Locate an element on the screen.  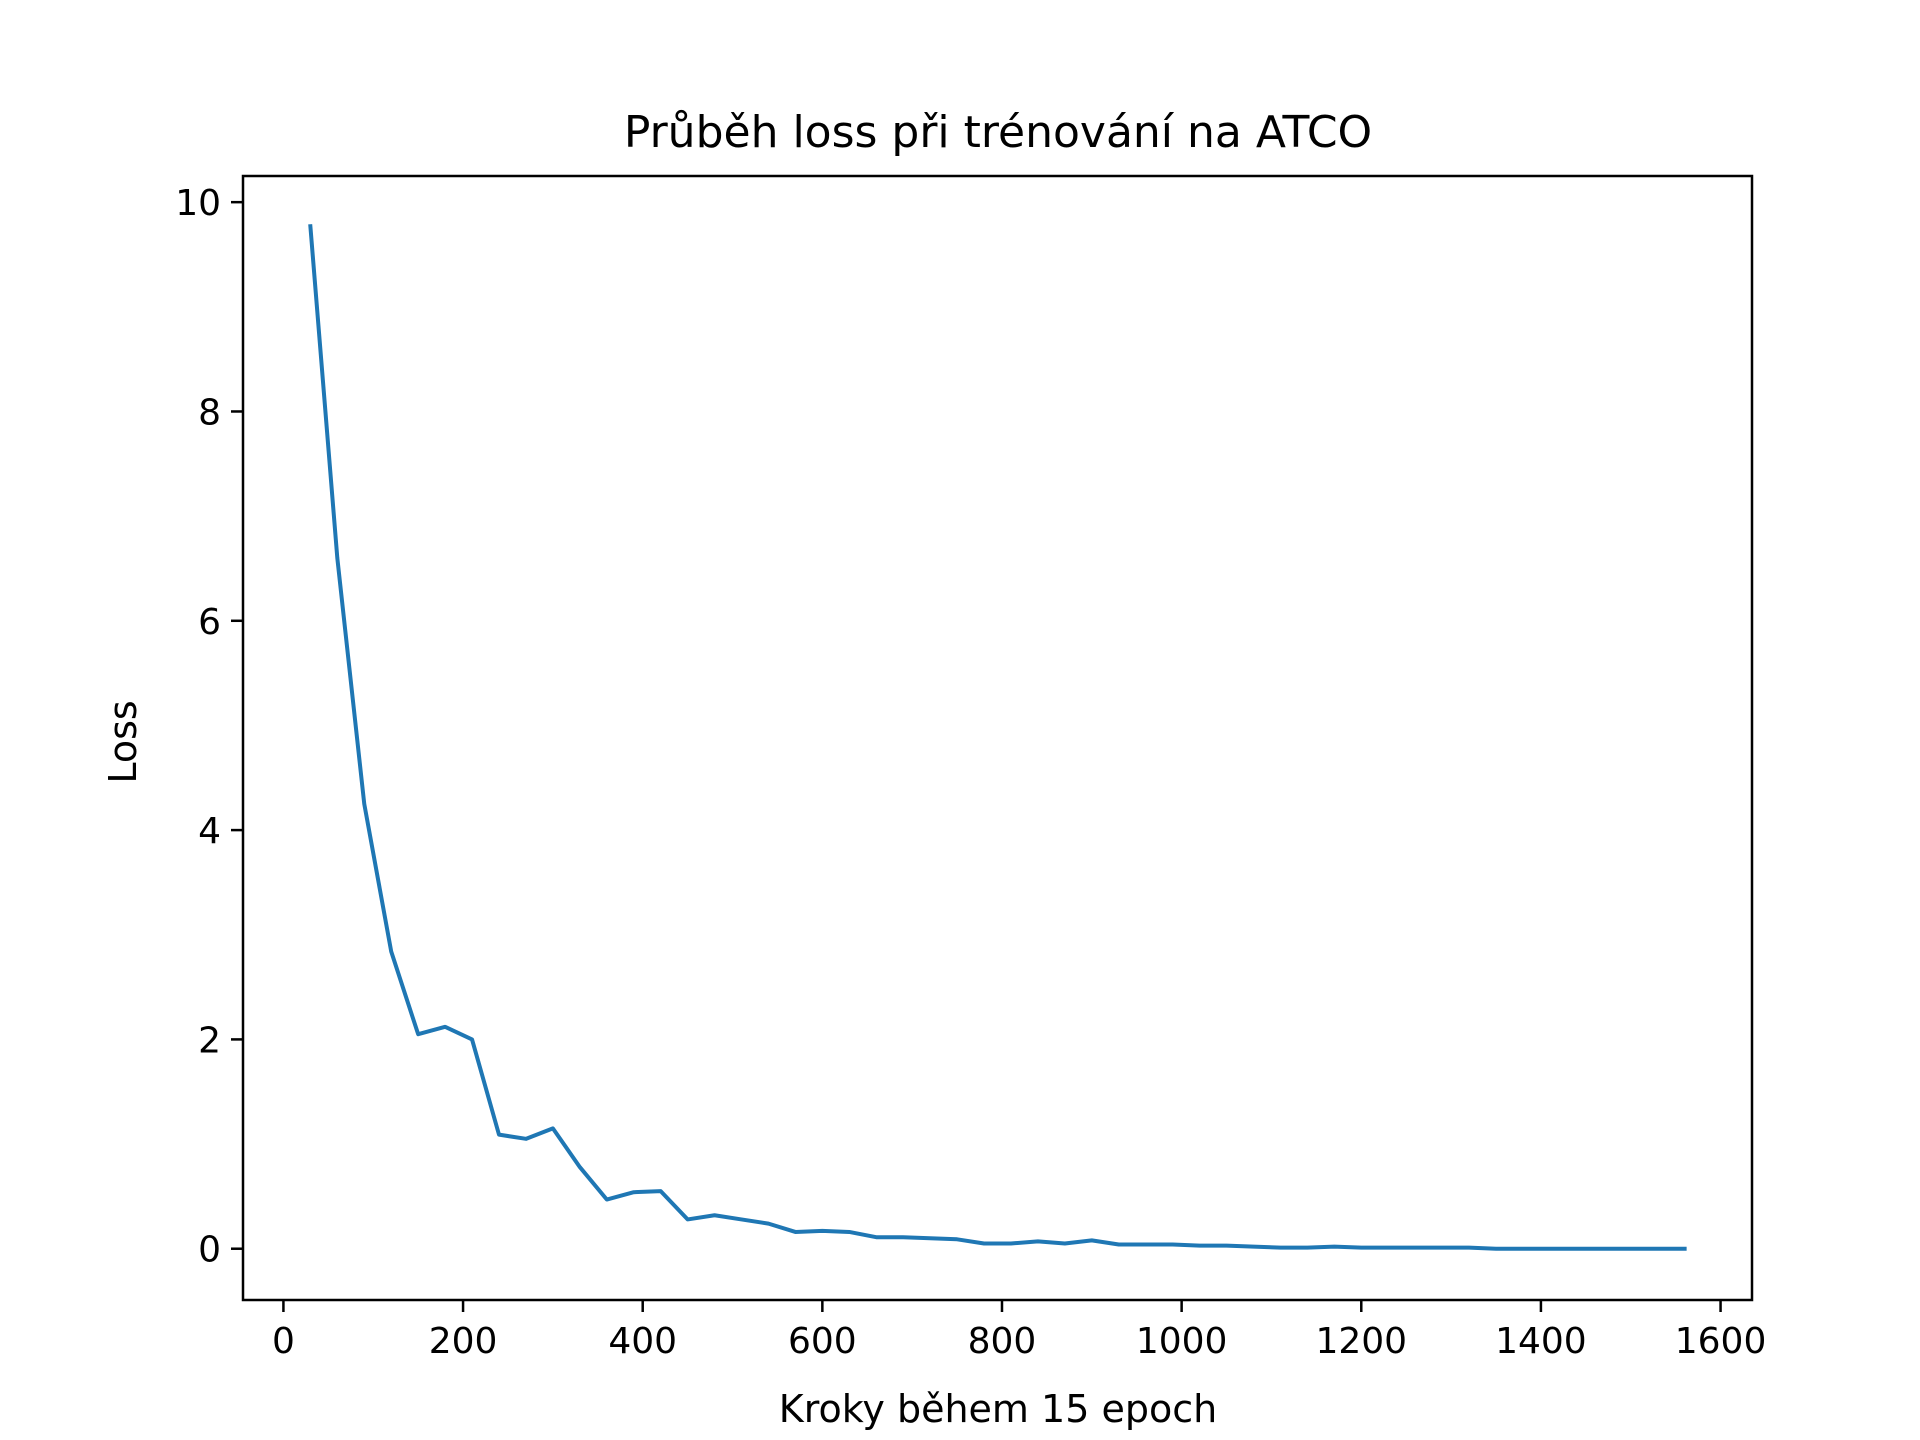
x-tick-label: 1000 is located at coordinates (1182, 1341).